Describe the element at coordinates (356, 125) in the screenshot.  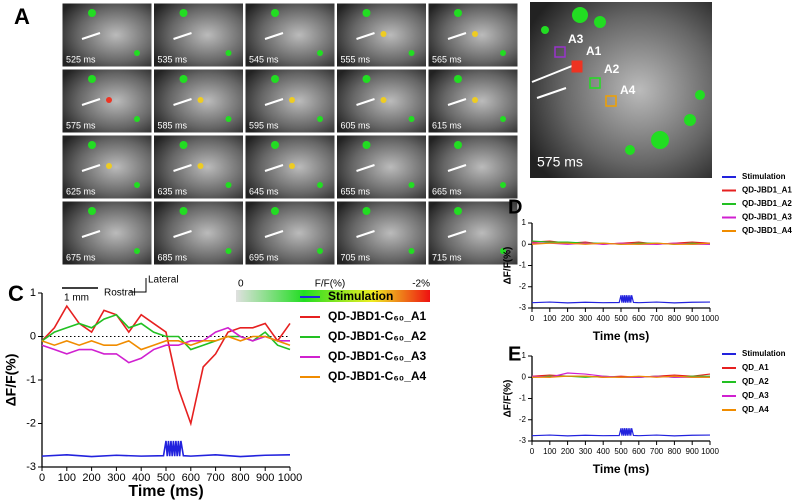
I see `frame-time: 605 ms` at that location.